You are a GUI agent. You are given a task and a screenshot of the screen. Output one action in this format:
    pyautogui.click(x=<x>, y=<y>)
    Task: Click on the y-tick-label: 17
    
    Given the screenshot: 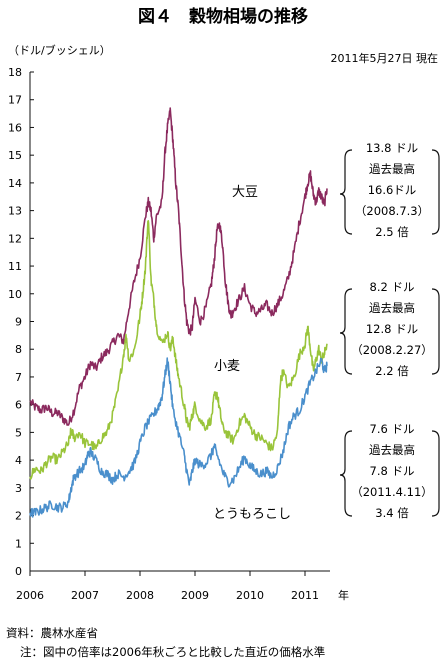 What is the action you would take?
    pyautogui.click(x=15, y=100)
    